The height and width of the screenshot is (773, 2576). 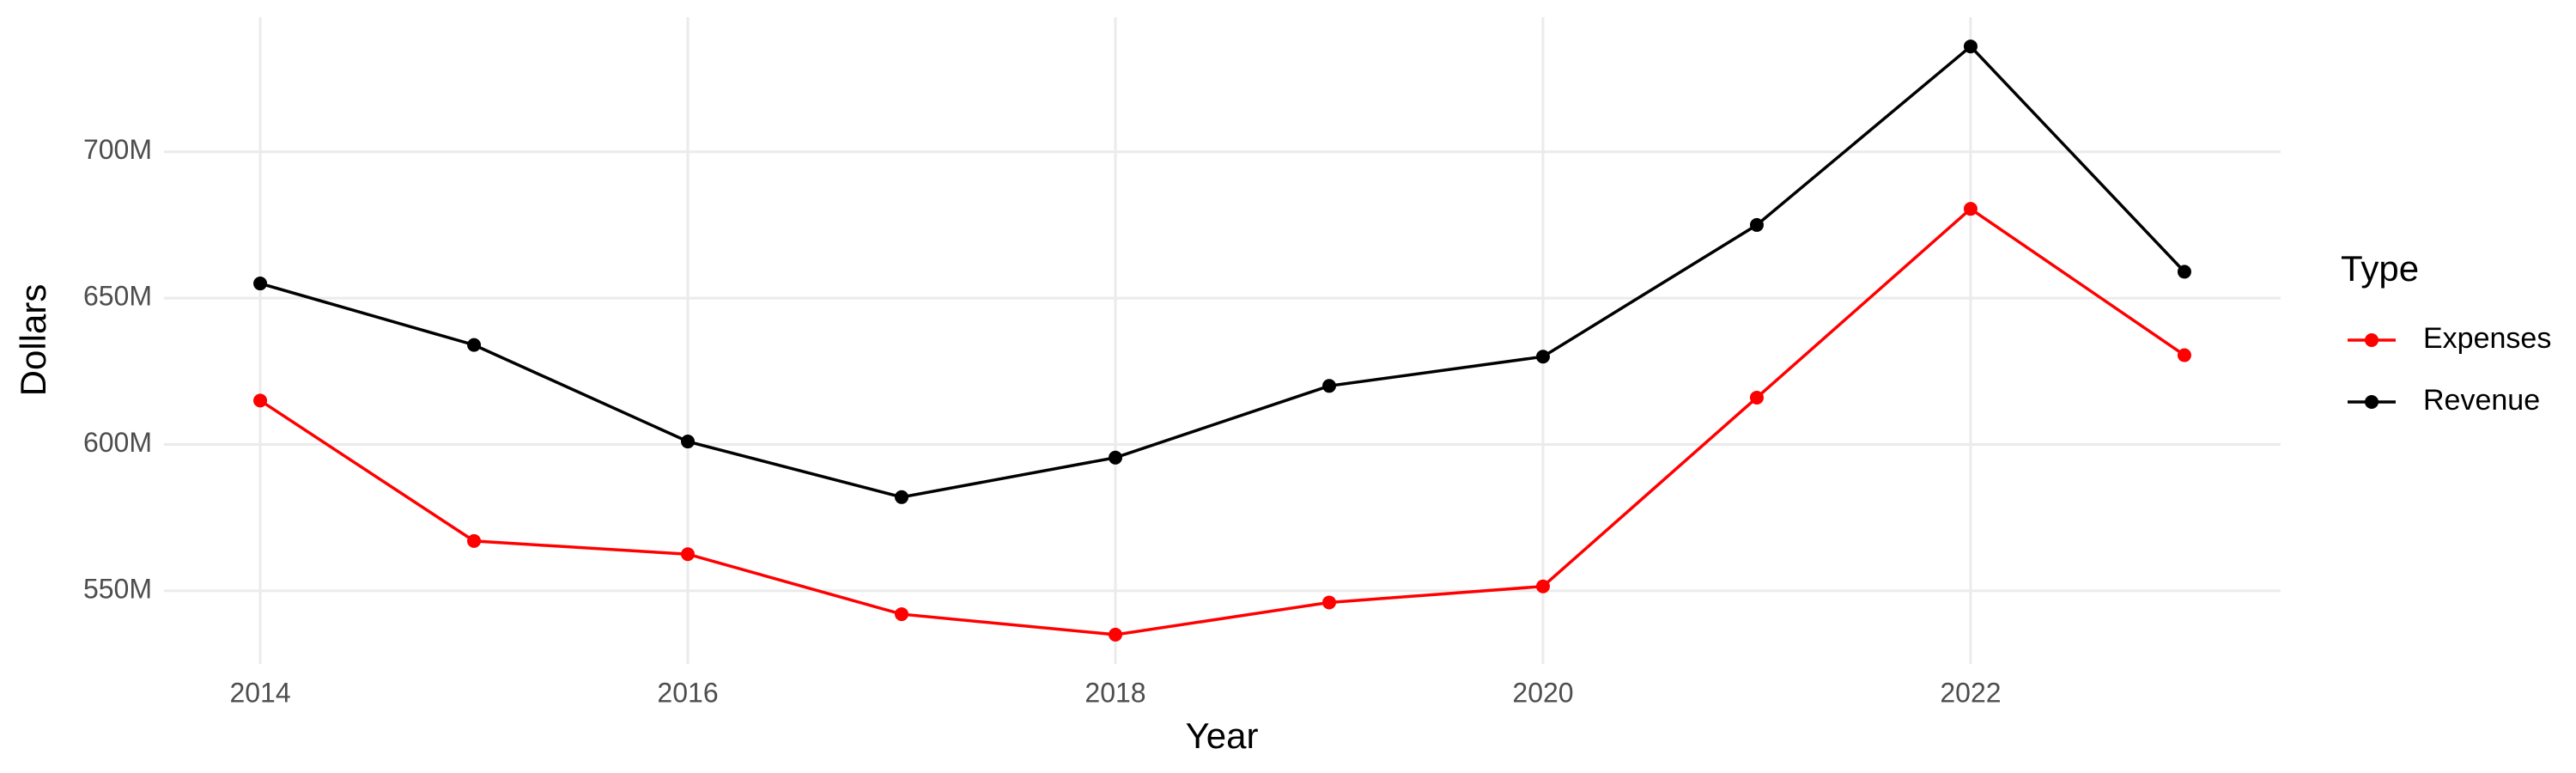 What do you see at coordinates (1970, 692) in the screenshot?
I see `x-tick-label: 2022` at bounding box center [1970, 692].